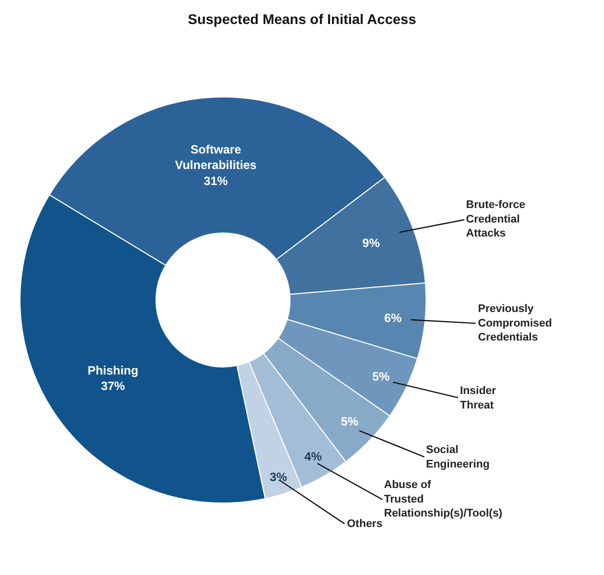  Describe the element at coordinates (302, 19) in the screenshot. I see `chart-title: Suspected Means of Initial Access` at that location.